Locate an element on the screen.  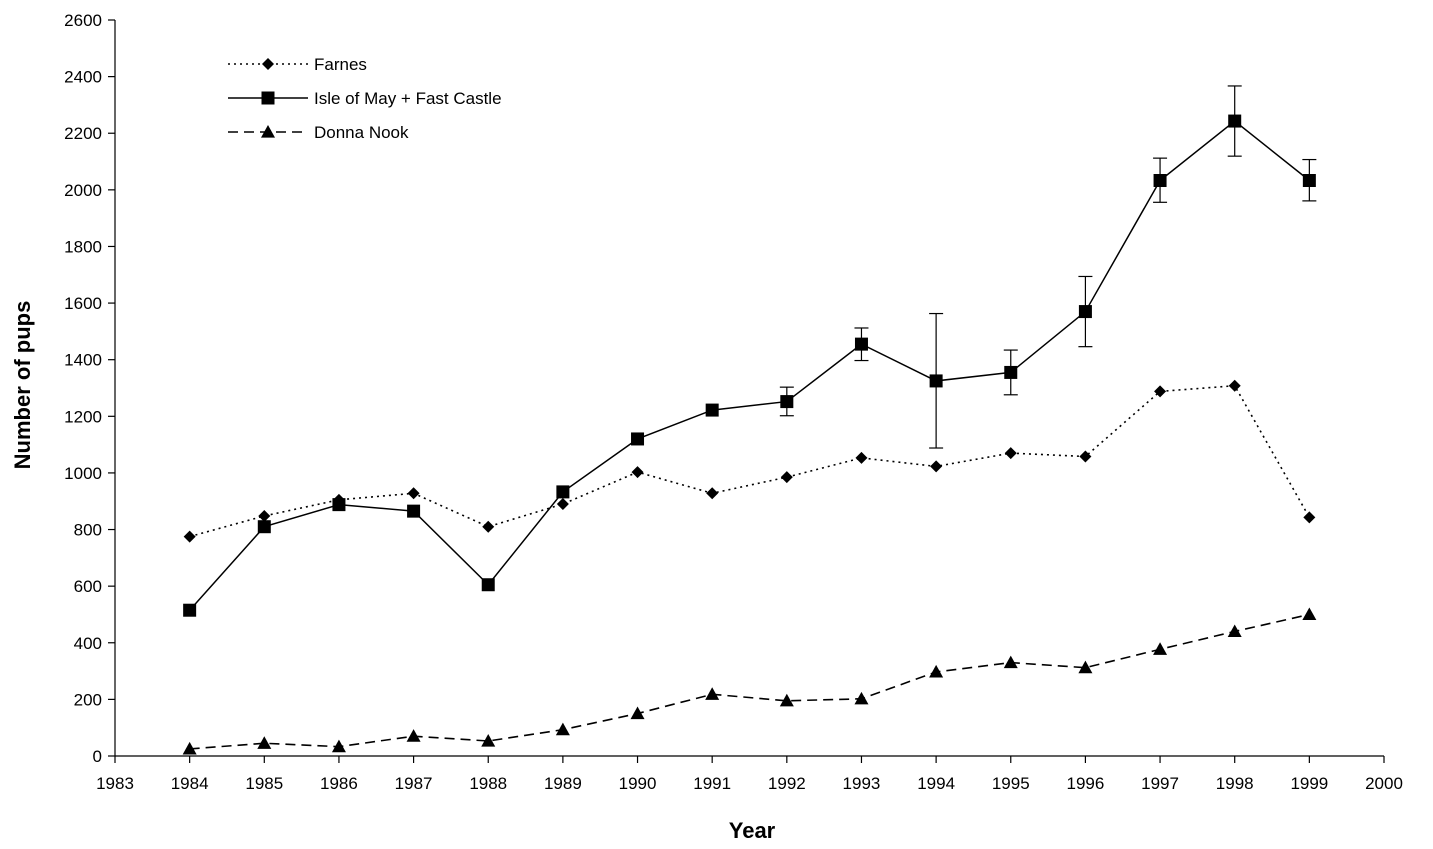
y-tick-label: 1200 is located at coordinates (83, 416).